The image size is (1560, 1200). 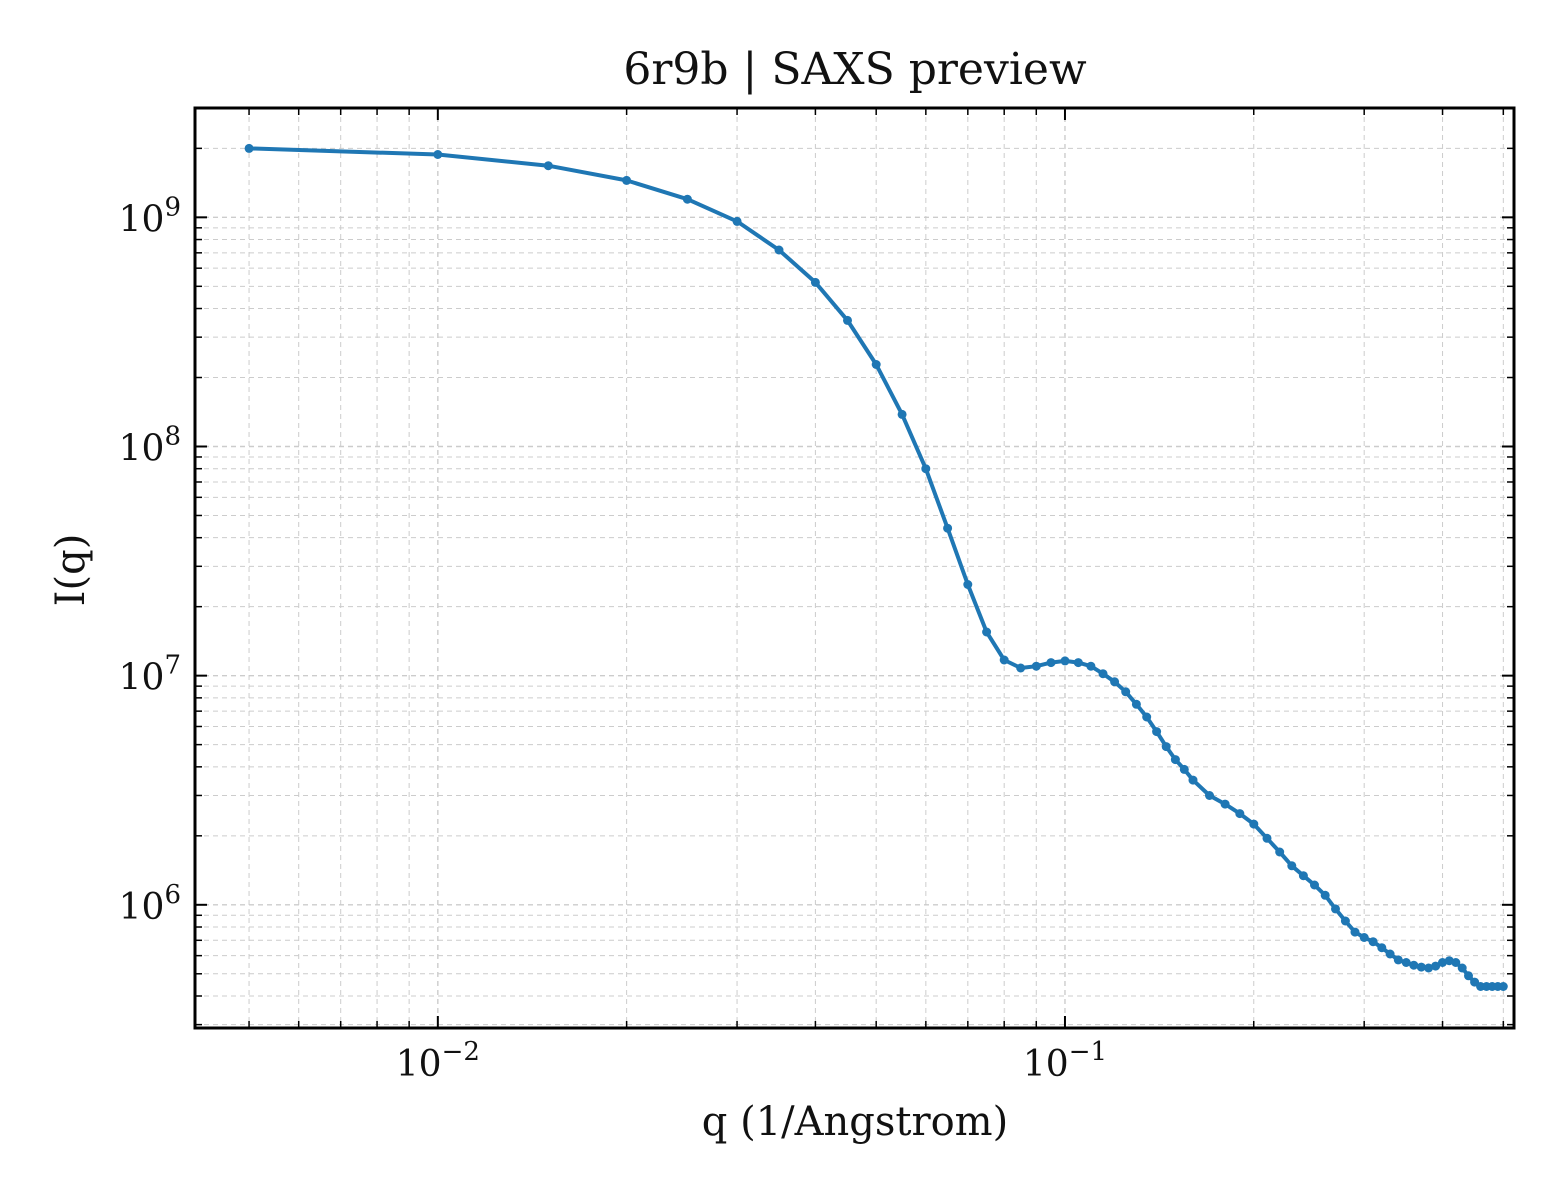 What do you see at coordinates (71, 570) in the screenshot?
I see `y-axis-label: I(q)` at bounding box center [71, 570].